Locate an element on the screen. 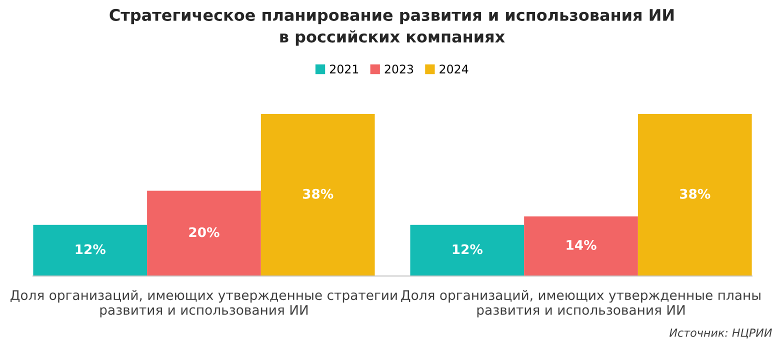 The width and height of the screenshot is (784, 346). text: Источник: НЦРИИ is located at coordinates (721, 333).